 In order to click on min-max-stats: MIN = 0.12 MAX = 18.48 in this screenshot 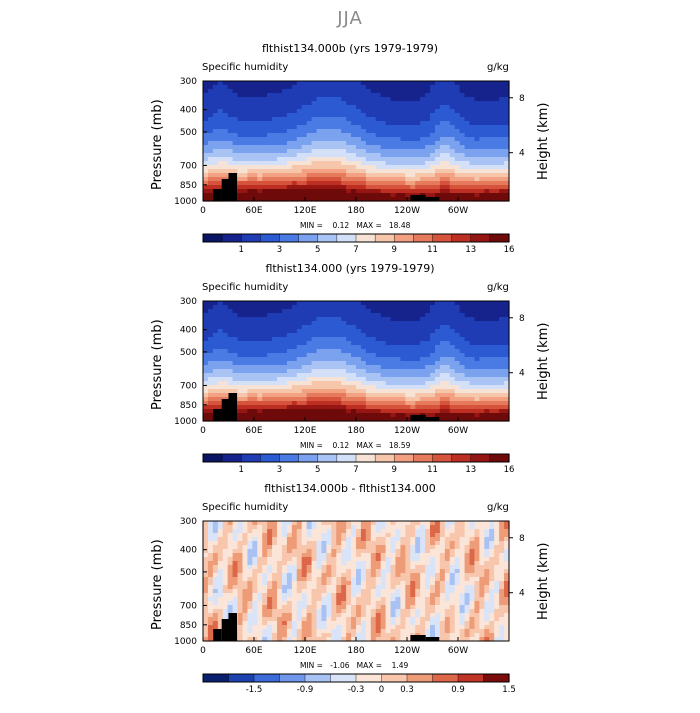, I will do `click(355, 225)`.